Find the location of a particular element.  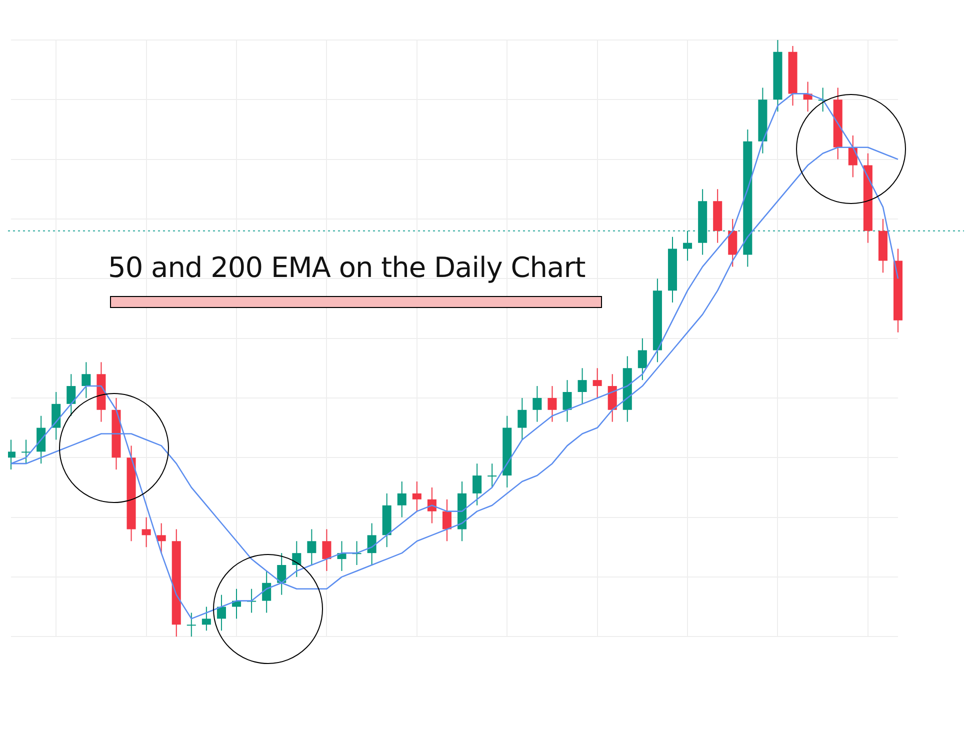

text: 50 and 200 EMA on the Daily Chart is located at coordinates (347, 267).